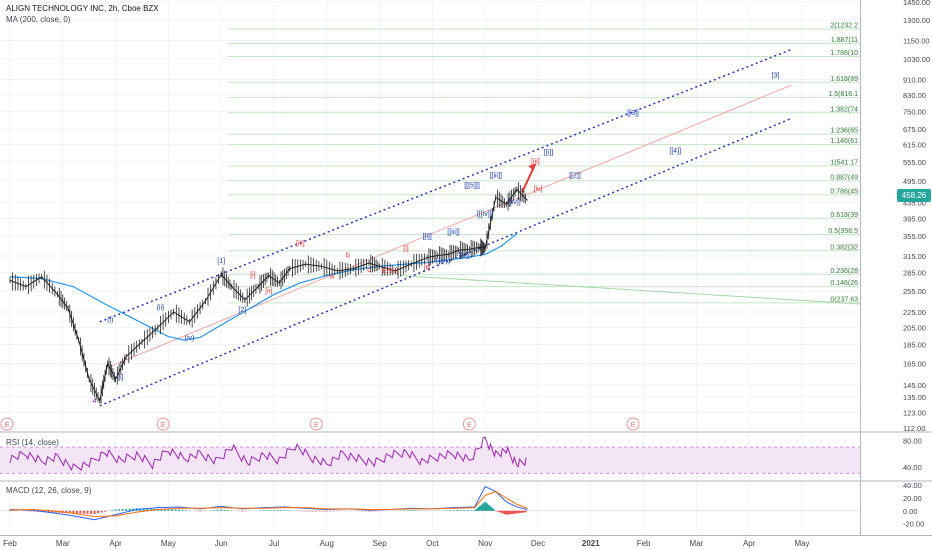  What do you see at coordinates (914, 195) in the screenshot?
I see `last-price-badge: 458.26` at bounding box center [914, 195].